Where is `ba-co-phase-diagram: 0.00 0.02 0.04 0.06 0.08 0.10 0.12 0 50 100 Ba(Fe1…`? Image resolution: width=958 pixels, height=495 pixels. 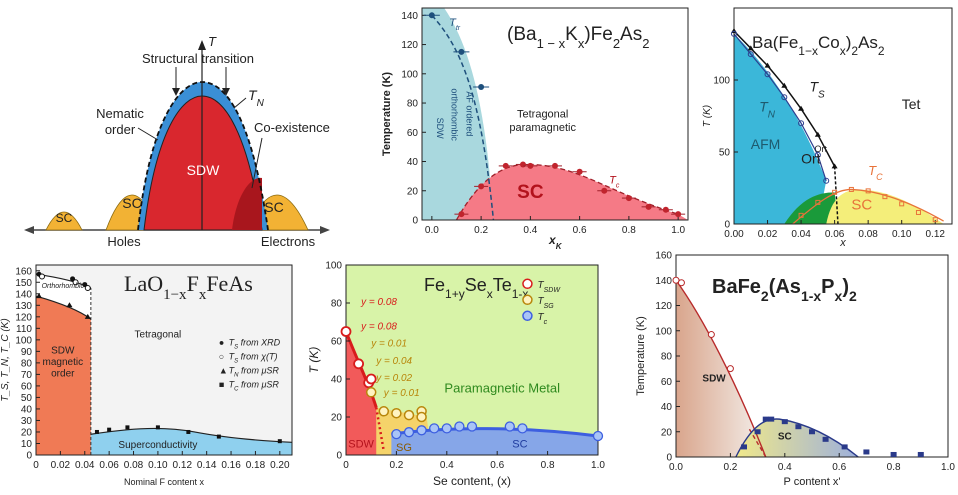 ba-co-phase-diagram: 0.00 0.02 0.04 0.06 0.08 0.10 0.12 0 50 100 Ba(Fe1… is located at coordinates (827, 128).